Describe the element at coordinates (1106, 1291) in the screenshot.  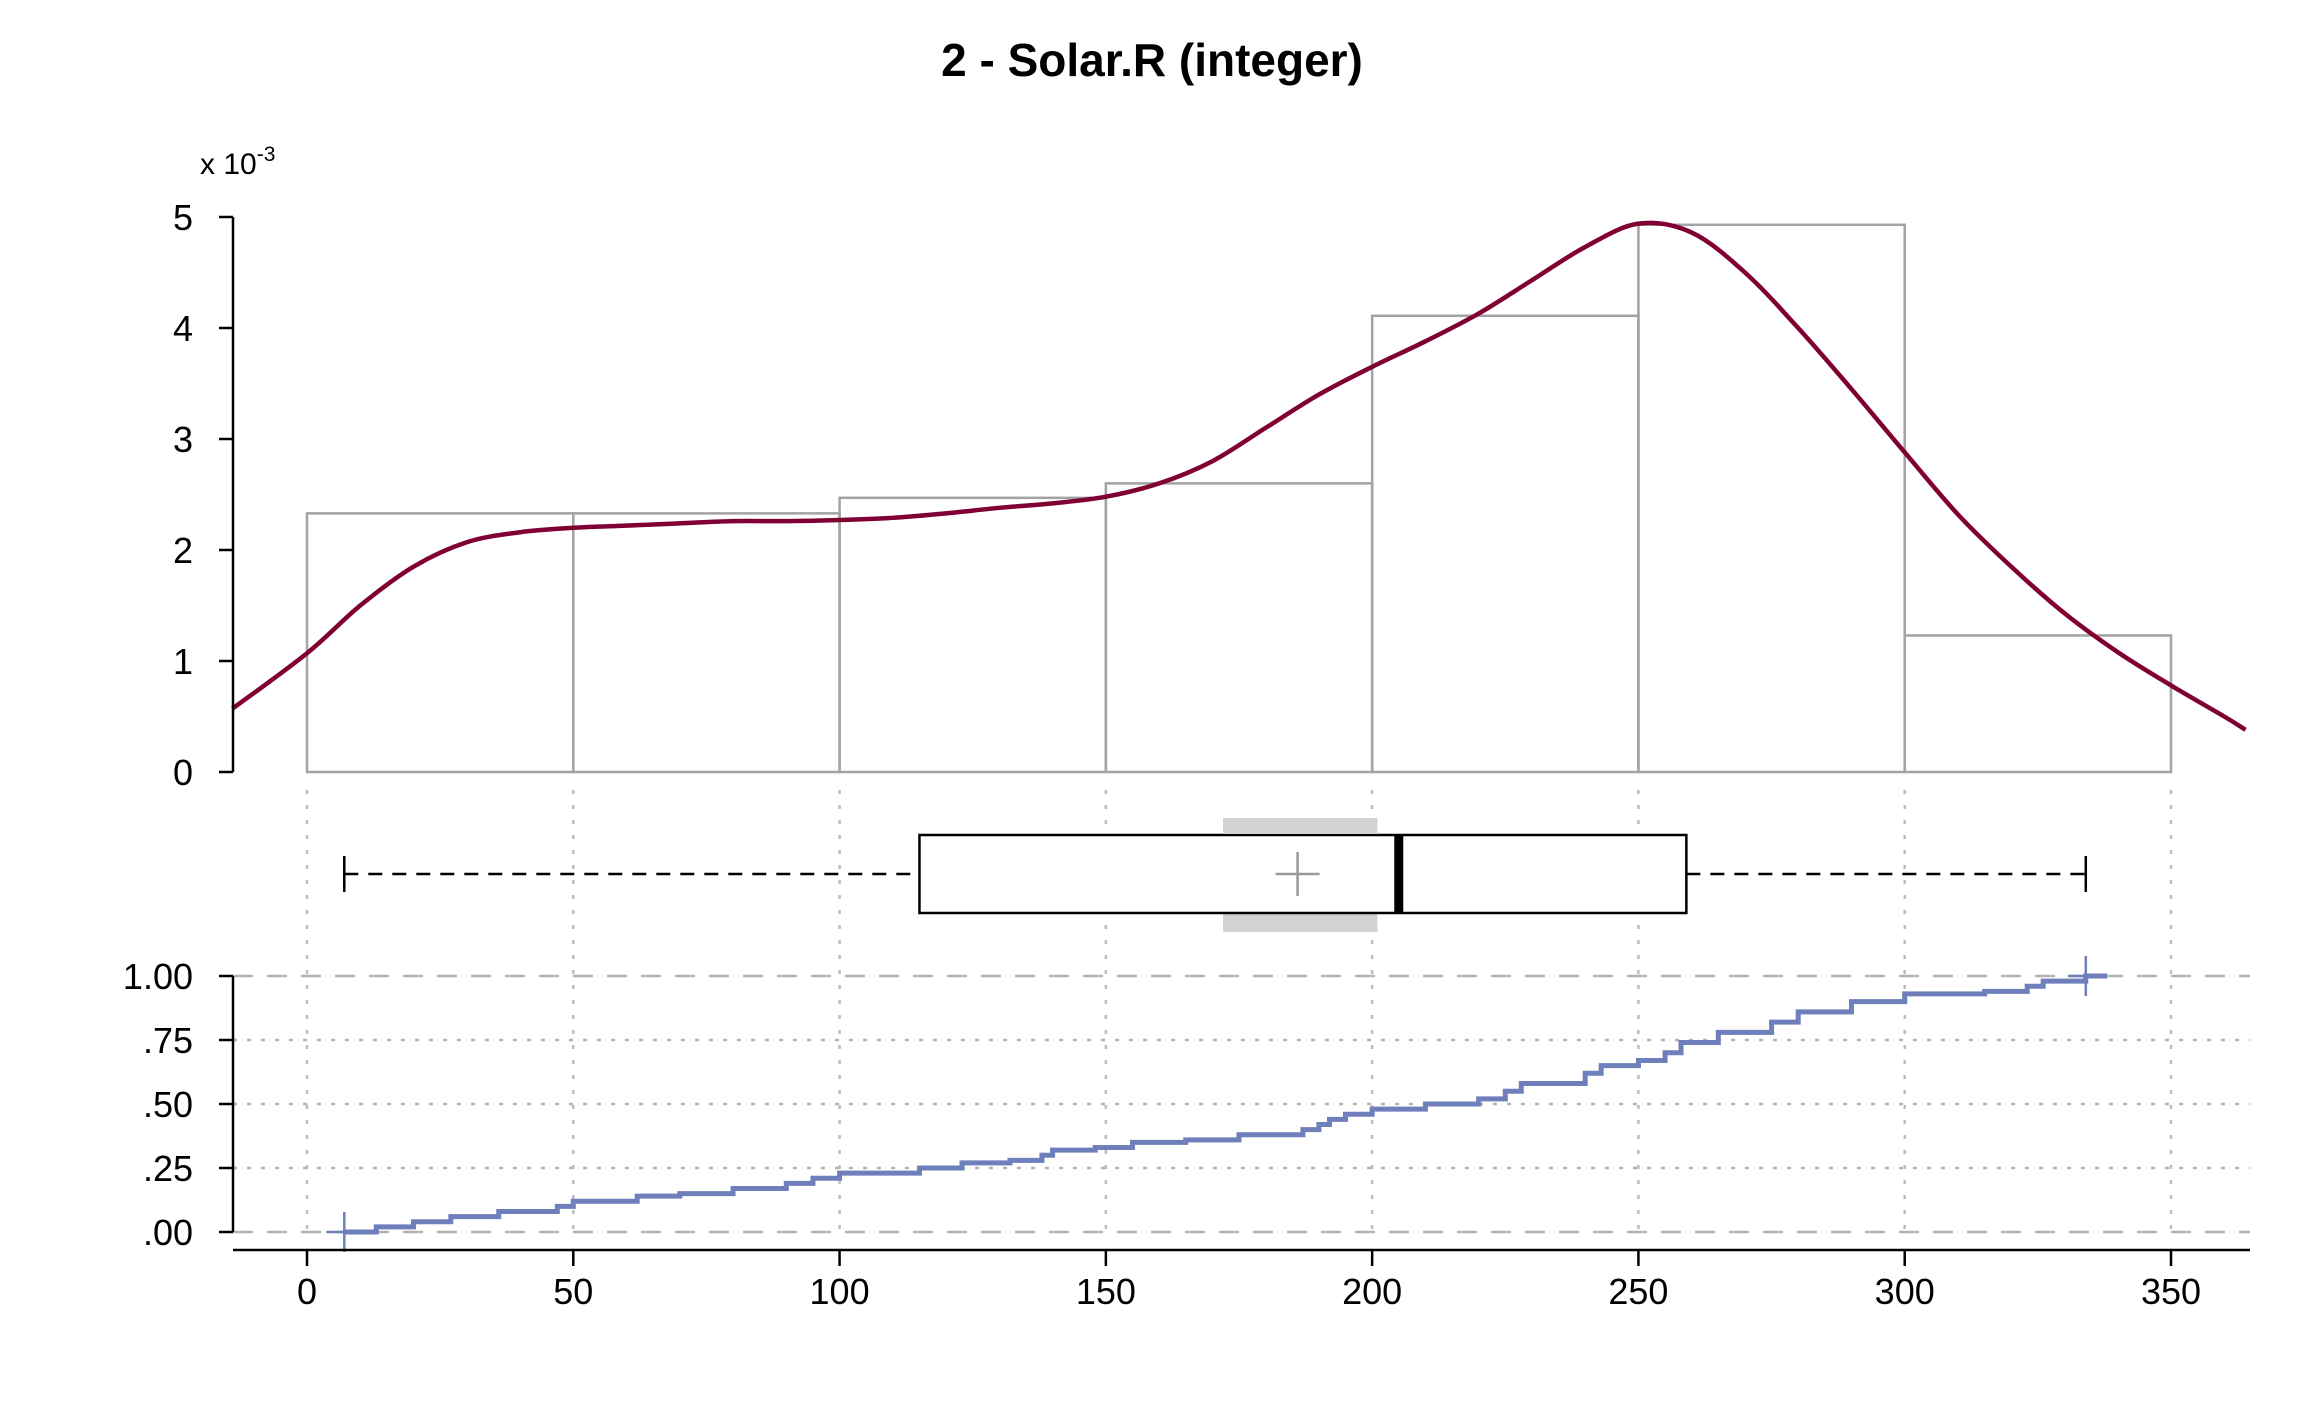
I see `x-tick-label: 150` at that location.